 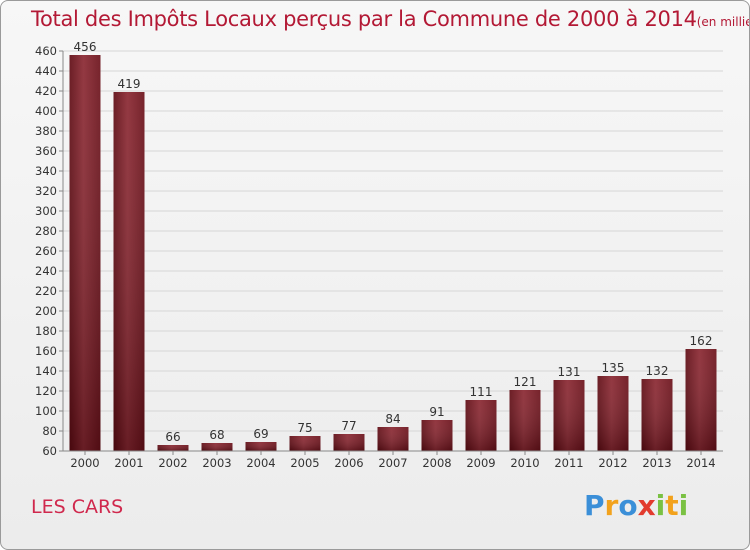 What do you see at coordinates (348, 463) in the screenshot?
I see `x-tick-label: 2006` at bounding box center [348, 463].